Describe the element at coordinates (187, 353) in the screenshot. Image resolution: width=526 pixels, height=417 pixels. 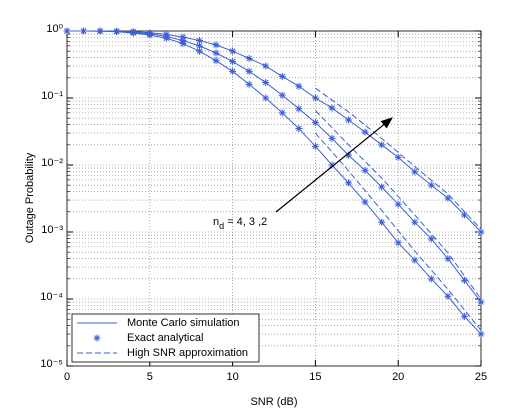
I see `legend-label: High SNR approximation` at that location.